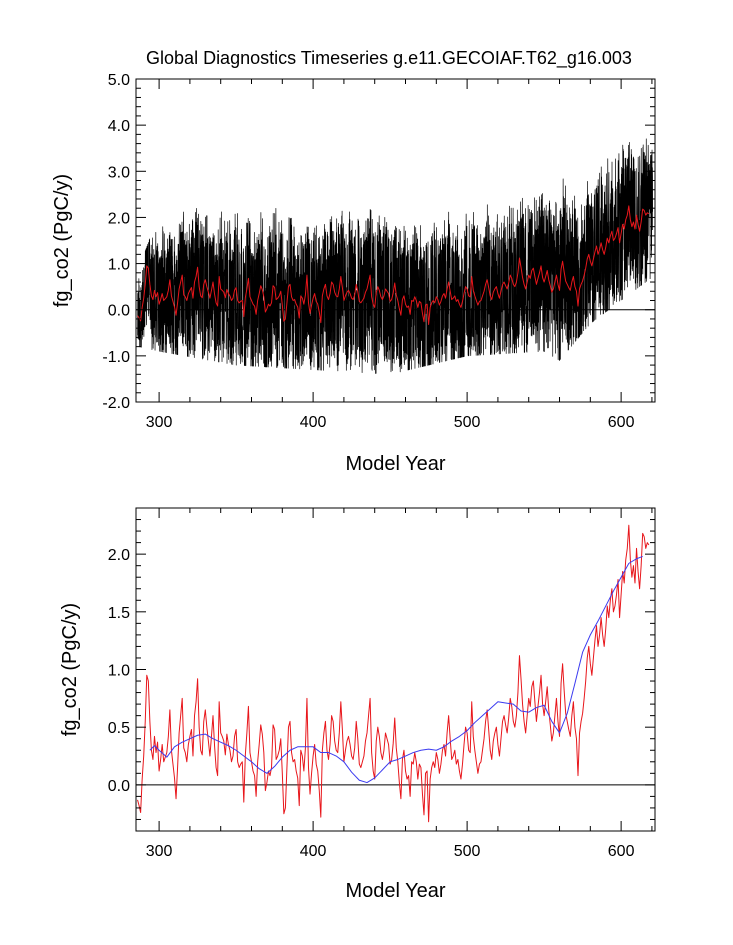 The width and height of the screenshot is (733, 945). Describe the element at coordinates (116, 357) in the screenshot. I see `y-tick-label: -1.0` at that location.